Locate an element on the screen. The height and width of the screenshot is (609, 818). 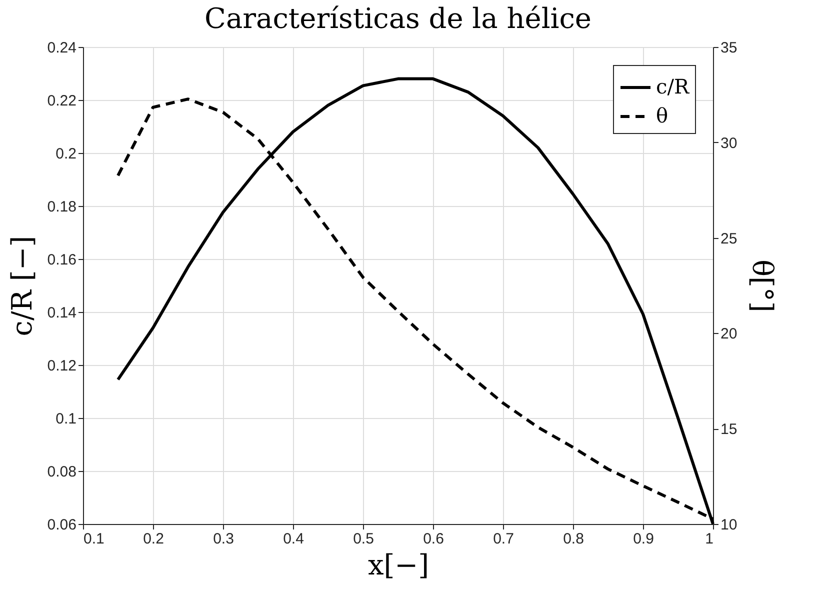
x-axis-title: x[−] is located at coordinates (399, 565).